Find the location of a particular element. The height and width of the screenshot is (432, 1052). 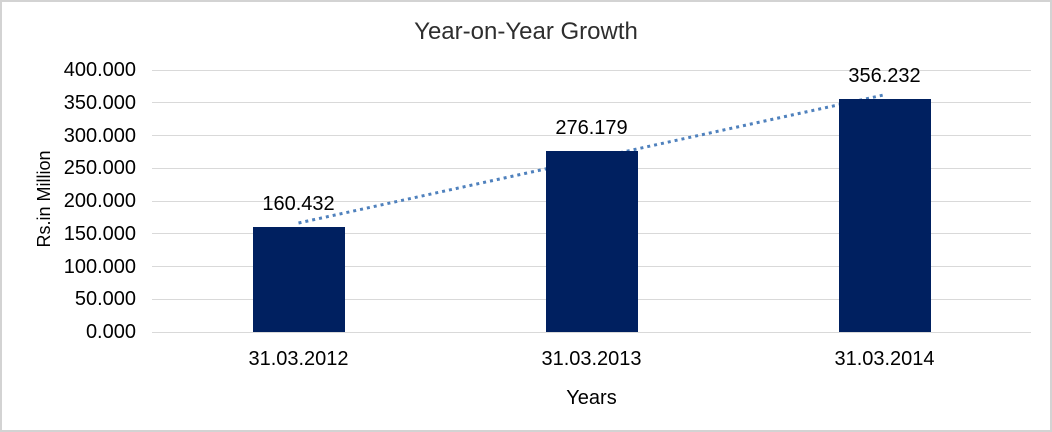

x-axis-title: Years is located at coordinates (591, 398).